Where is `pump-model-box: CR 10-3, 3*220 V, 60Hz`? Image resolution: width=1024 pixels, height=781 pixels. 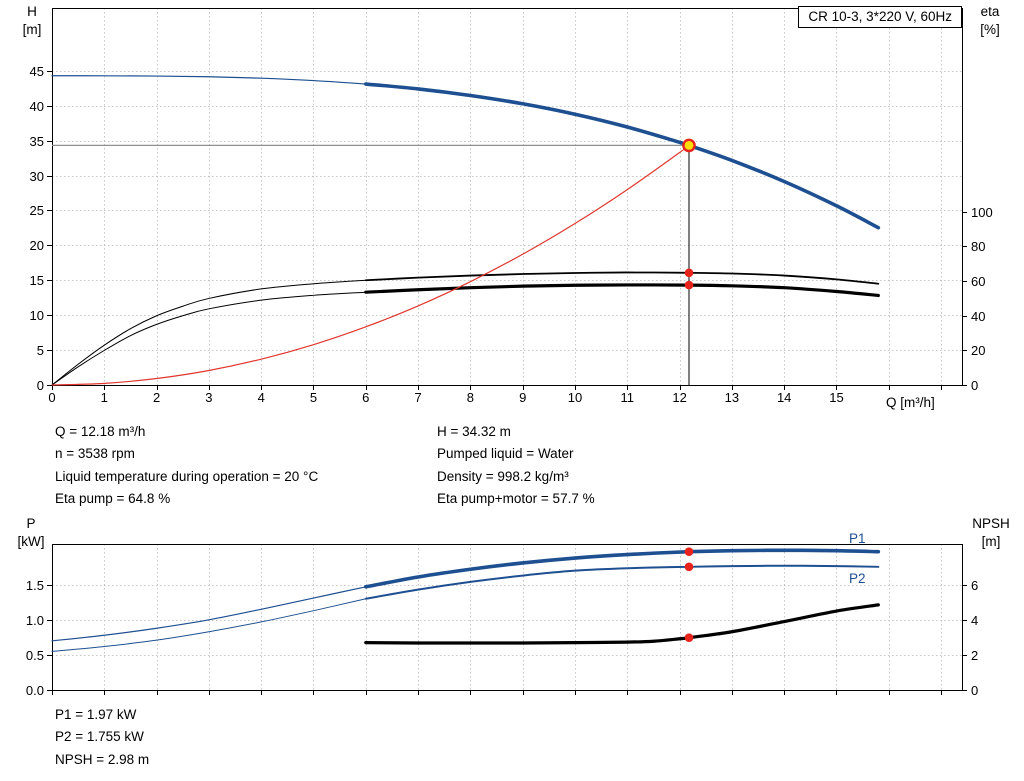 pump-model-box: CR 10-3, 3*220 V, 60Hz is located at coordinates (880, 17).